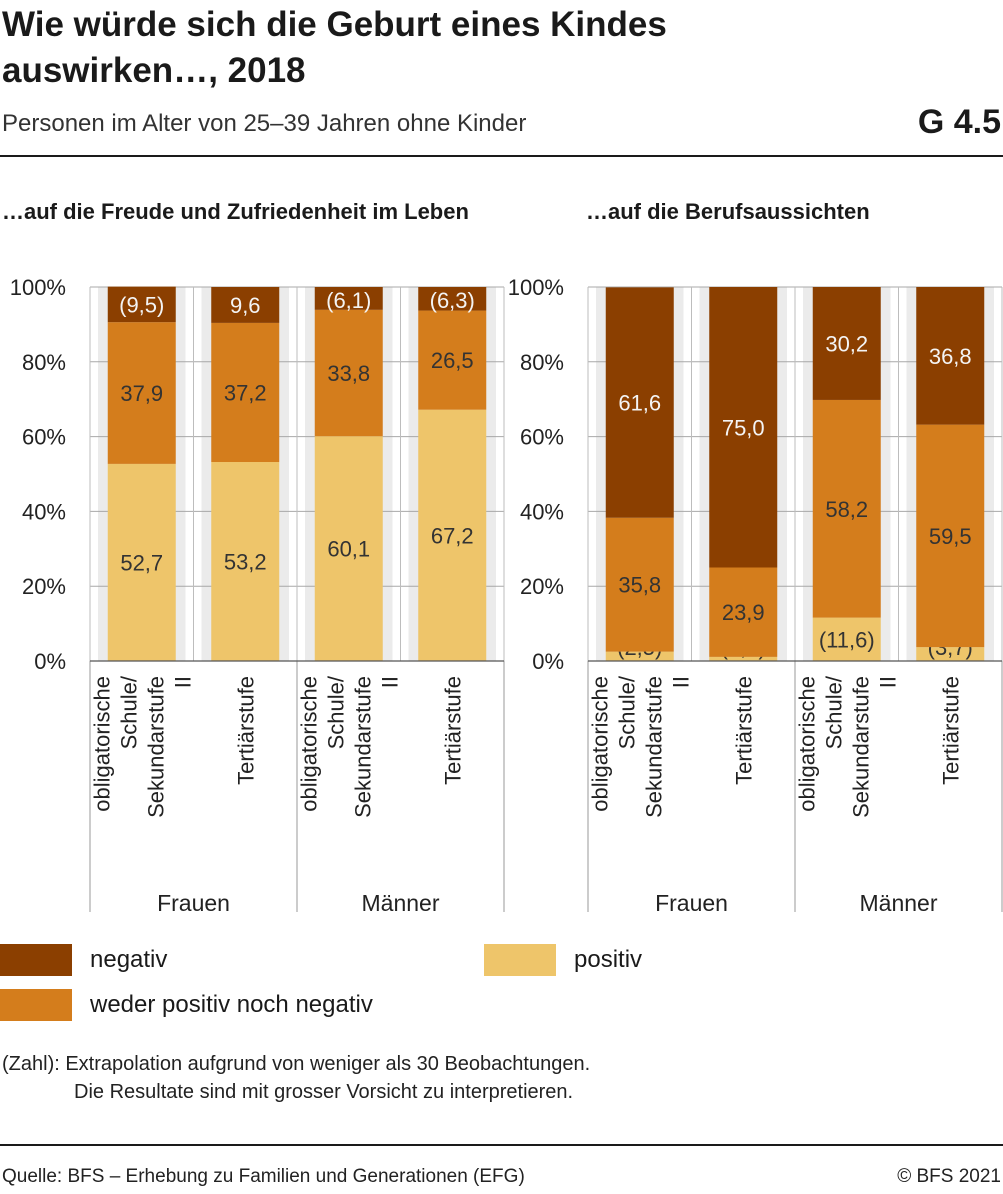 This screenshot has height=1194, width=1003. I want to click on data-label-weder: 37,2, so click(245, 392).